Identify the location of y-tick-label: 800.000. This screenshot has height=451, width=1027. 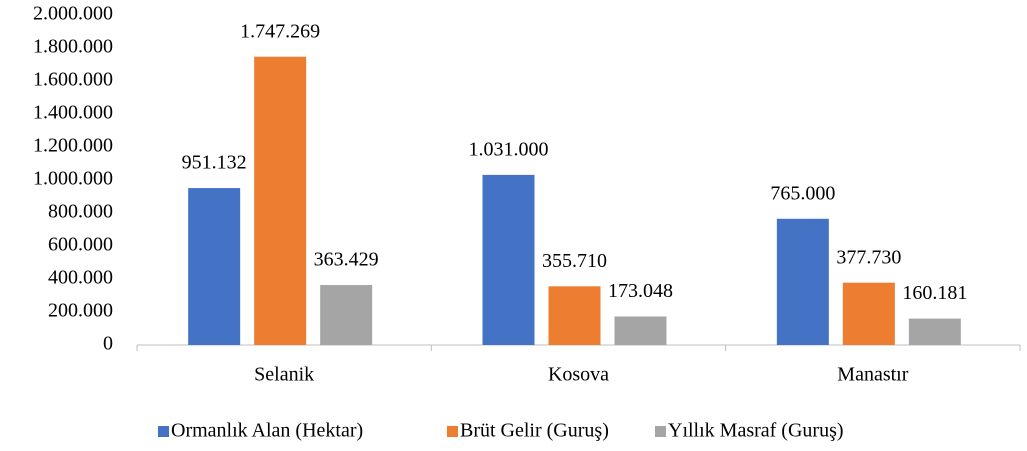
(80, 212).